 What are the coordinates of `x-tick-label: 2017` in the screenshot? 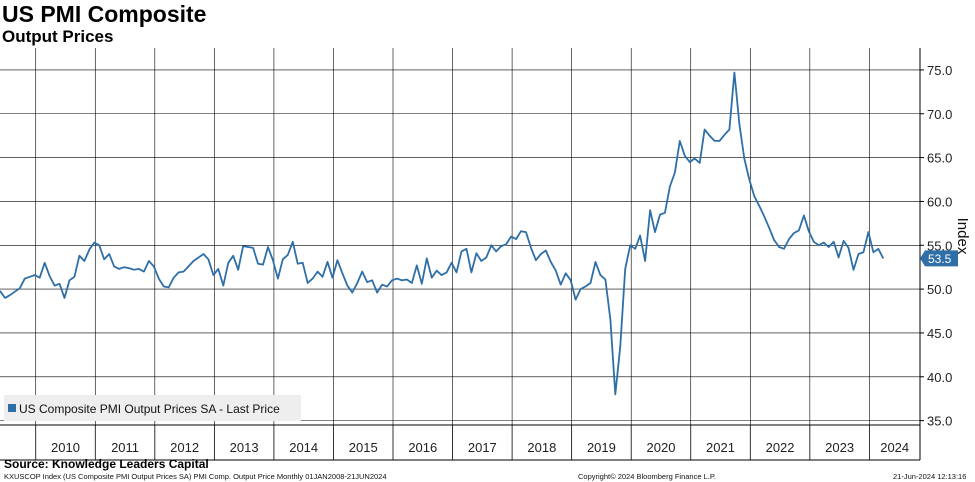 It's located at (482, 447).